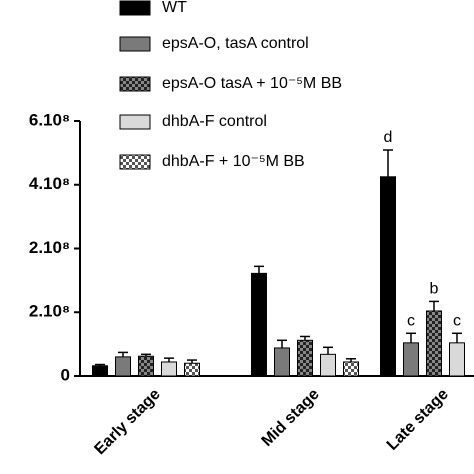  Describe the element at coordinates (49, 183) in the screenshot. I see `y-tick-label: 4.10⁸` at that location.